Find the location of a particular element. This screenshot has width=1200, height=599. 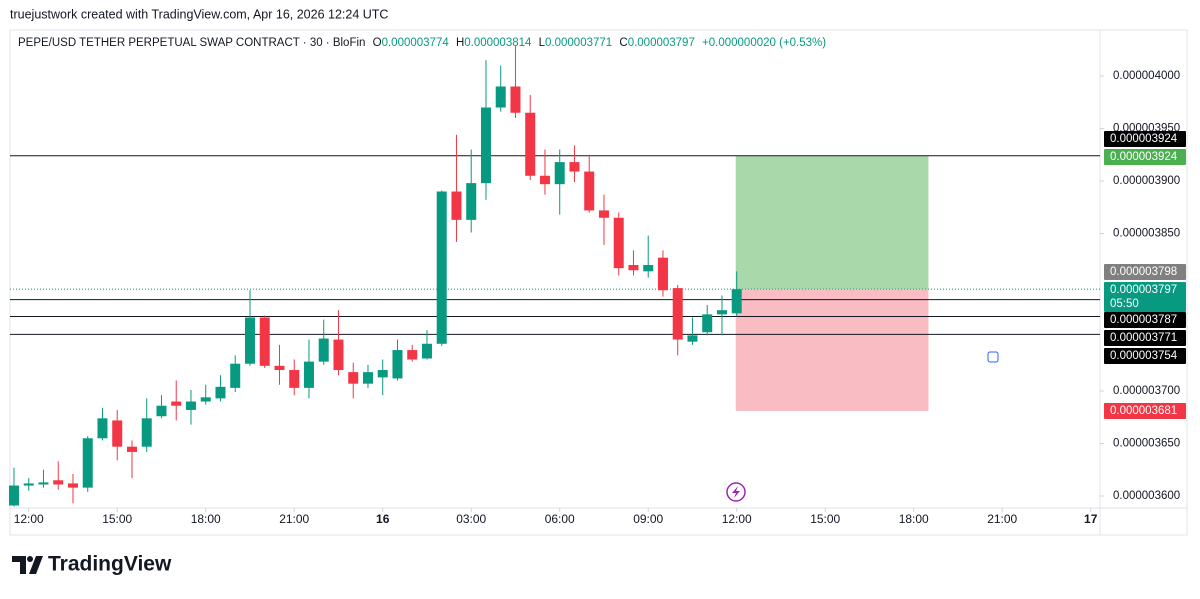

drawing-handle is located at coordinates (993, 357).